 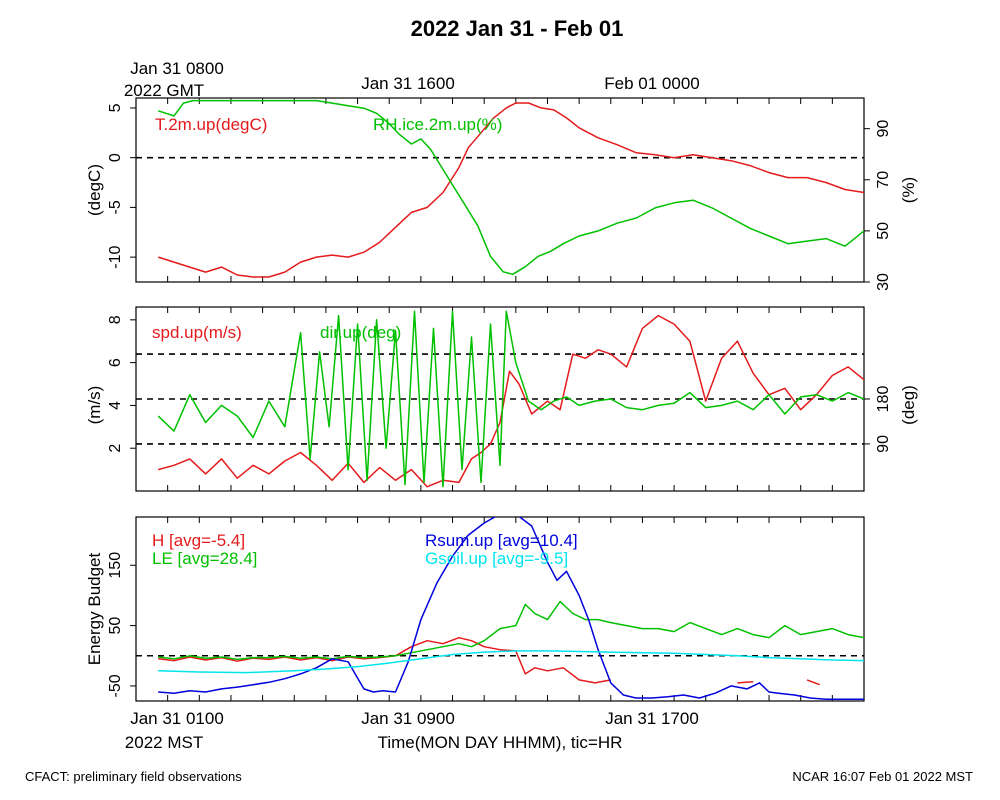 I want to click on y-tick-label-right-1: 90, so click(x=883, y=444).